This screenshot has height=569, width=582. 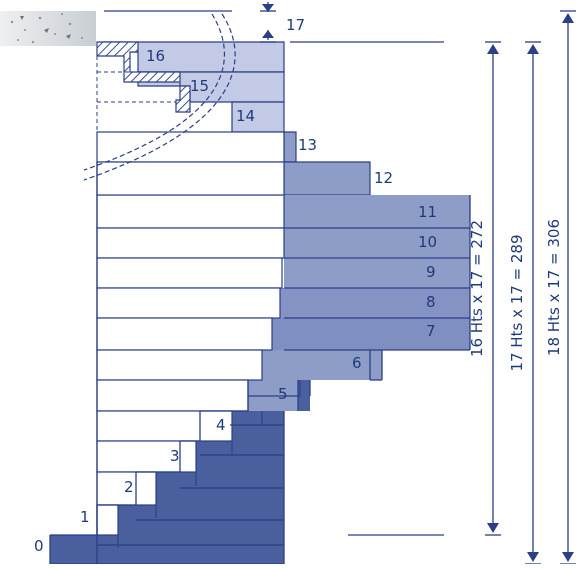 What do you see at coordinates (283, 394) in the screenshot?
I see `step-number-5: 5` at bounding box center [283, 394].